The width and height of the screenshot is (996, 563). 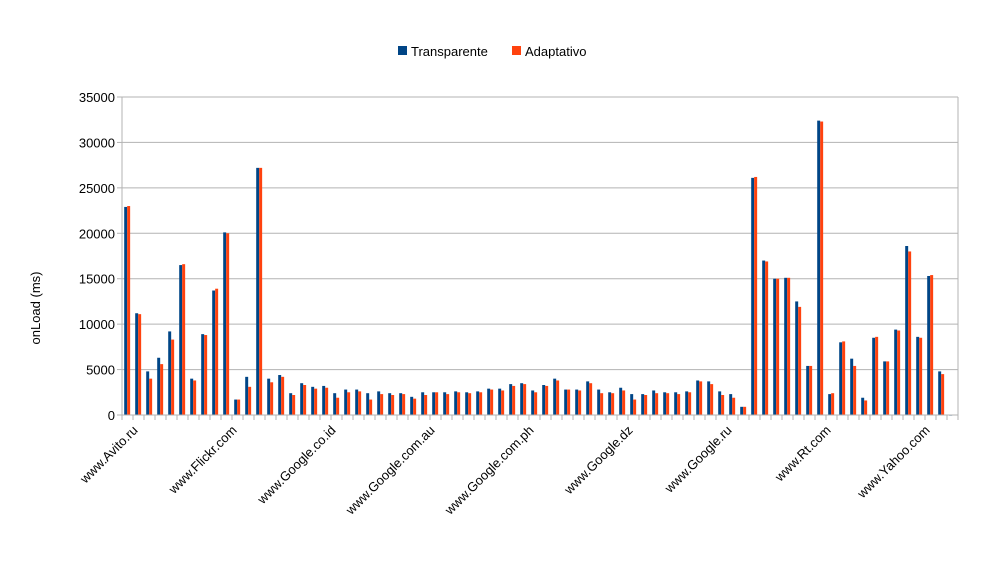 What do you see at coordinates (489, 471) in the screenshot?
I see `x-category-label: www.Google.com.ph` at bounding box center [489, 471].